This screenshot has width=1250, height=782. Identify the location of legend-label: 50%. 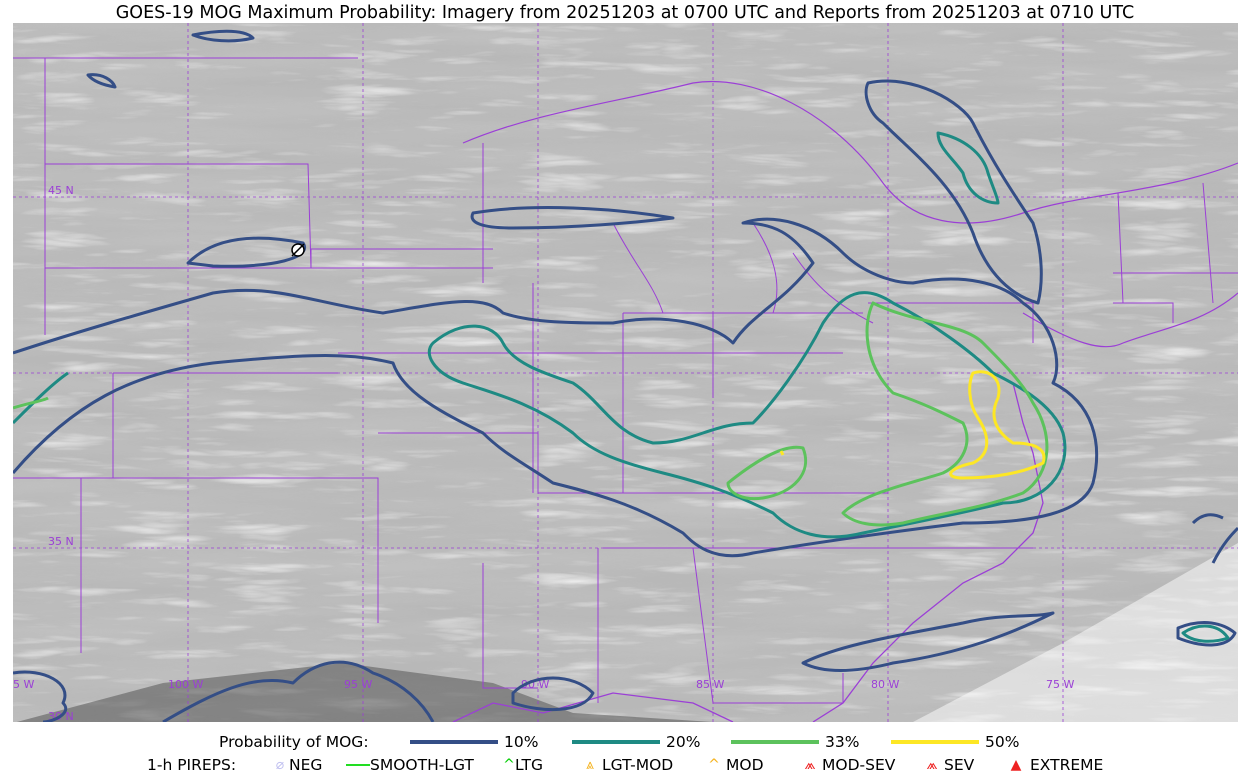
(1002, 742).